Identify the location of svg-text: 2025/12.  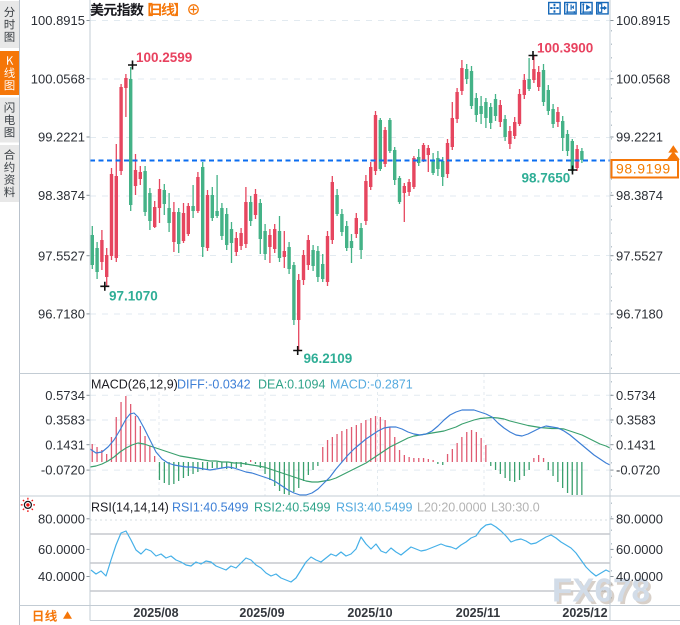
(584, 613).